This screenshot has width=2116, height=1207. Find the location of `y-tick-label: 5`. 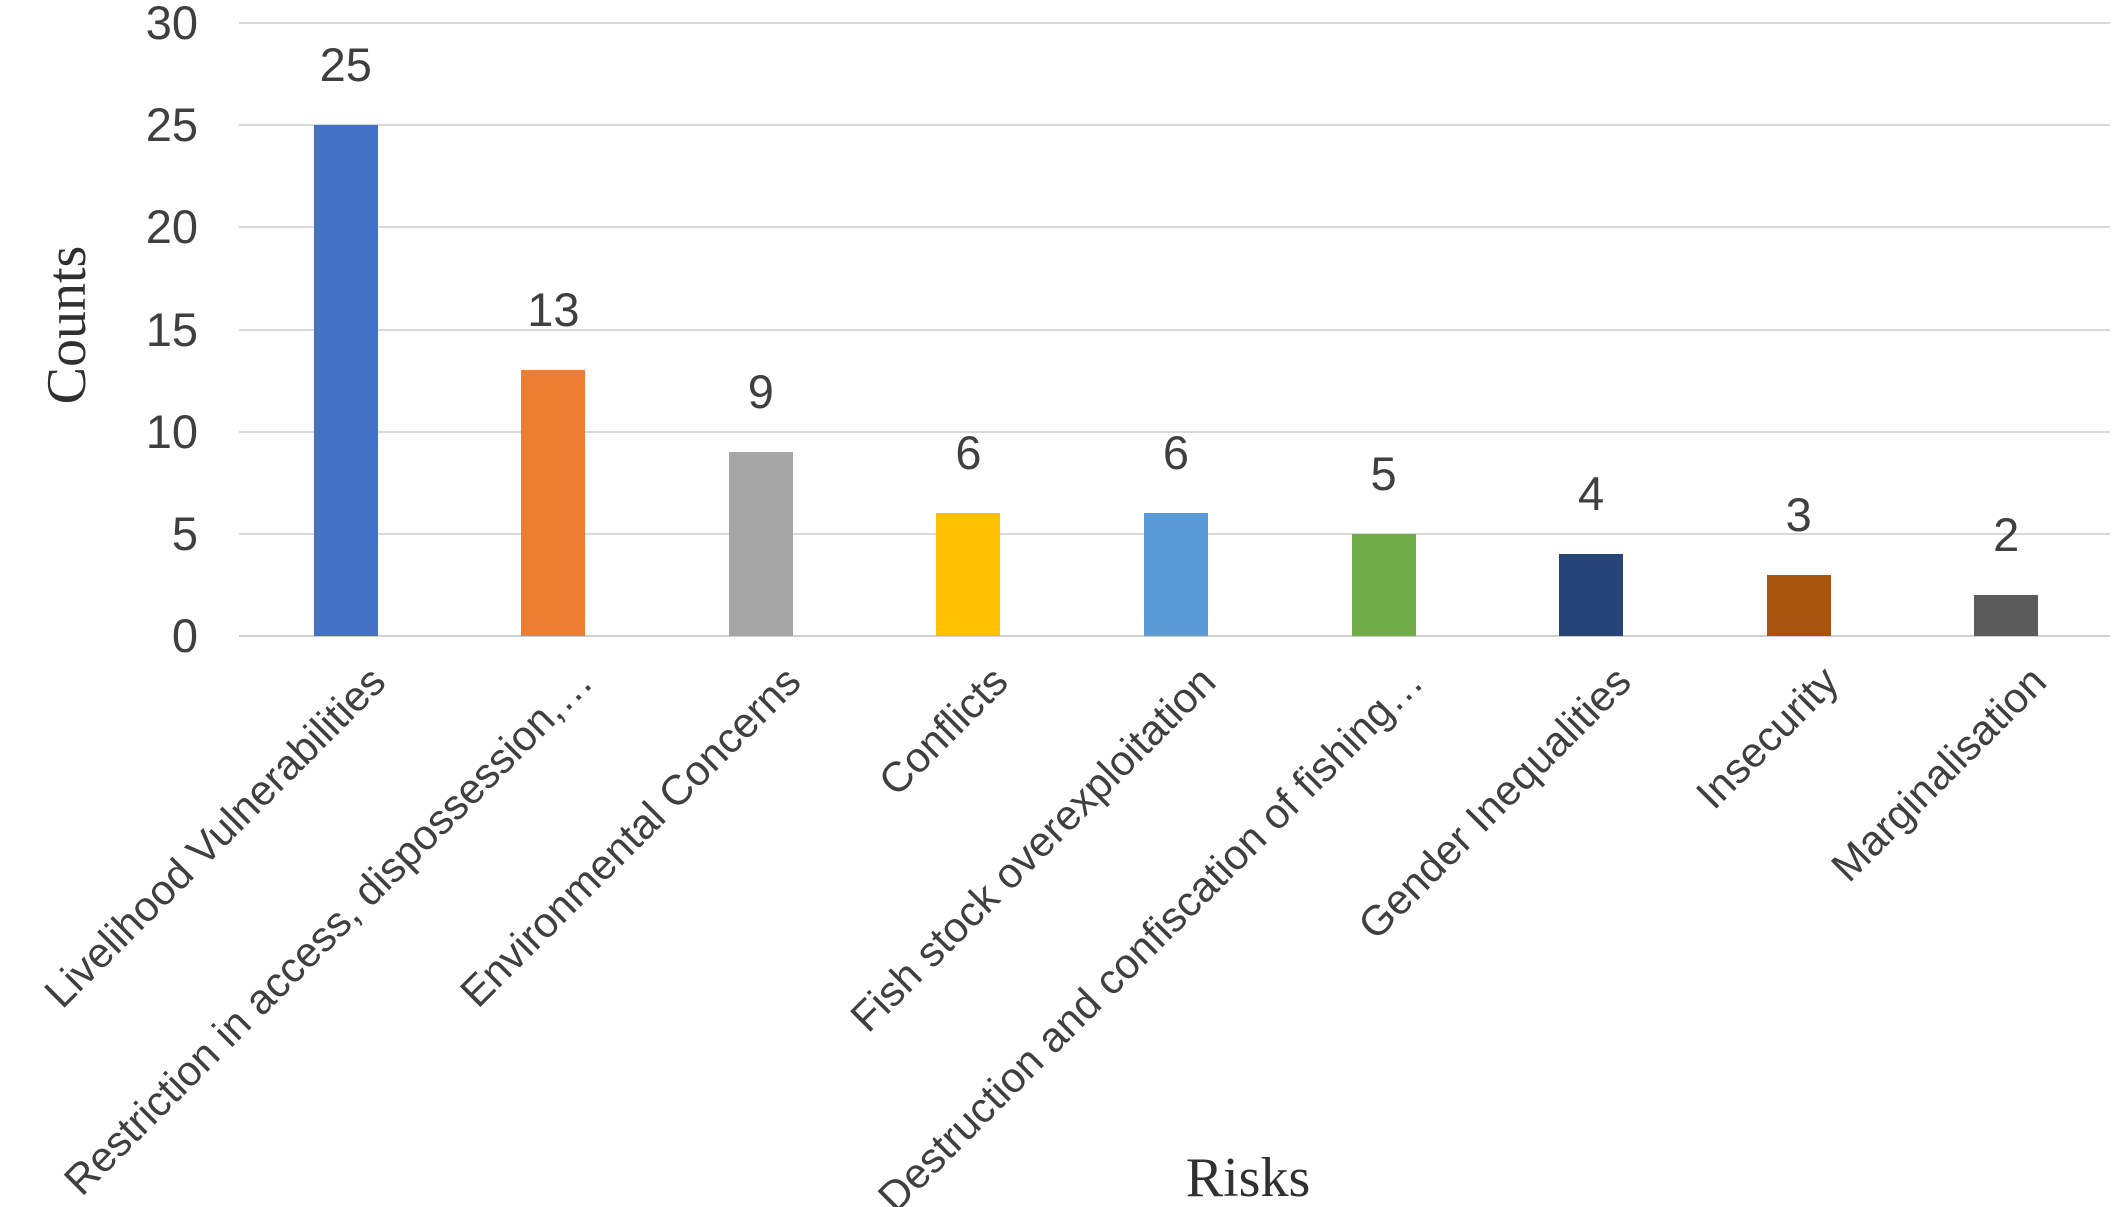

y-tick-label: 5 is located at coordinates (184, 533).